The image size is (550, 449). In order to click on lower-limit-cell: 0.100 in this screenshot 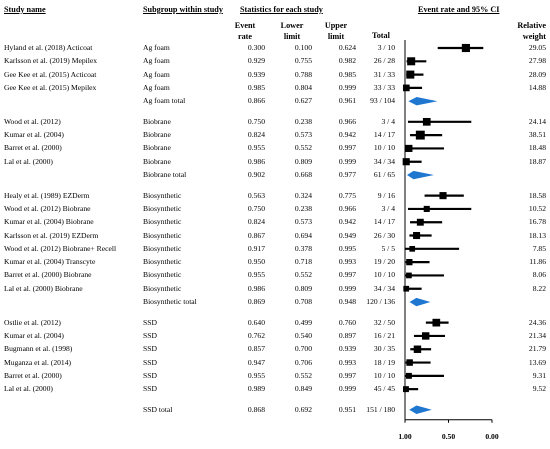, I will do `click(303, 47)`.